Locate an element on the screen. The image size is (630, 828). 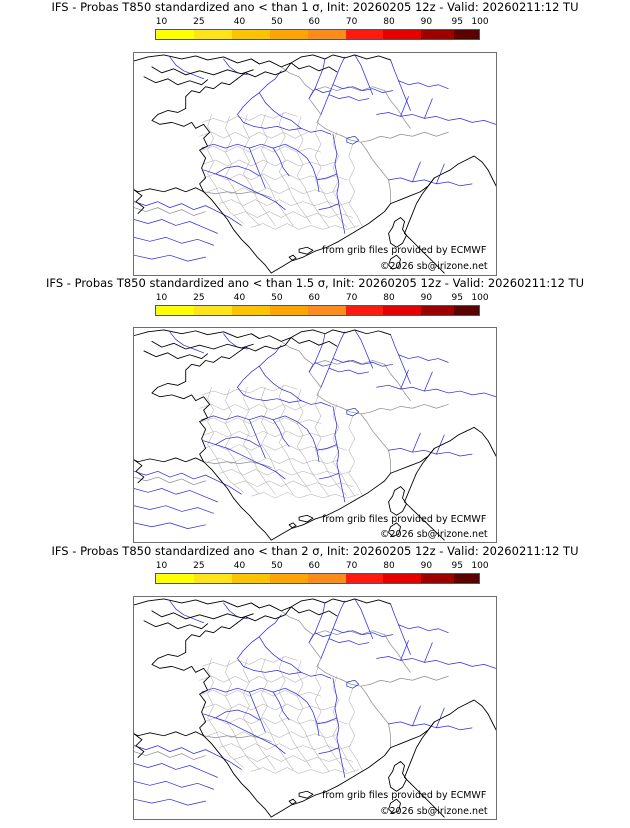
credit-ecmwf-2: from grib files provided by ECMWF is located at coordinates (404, 519).